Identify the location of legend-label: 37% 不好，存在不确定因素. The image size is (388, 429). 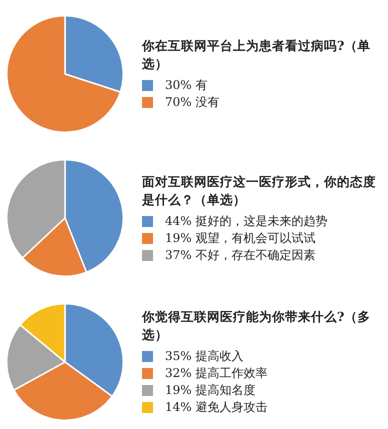
(240, 255).